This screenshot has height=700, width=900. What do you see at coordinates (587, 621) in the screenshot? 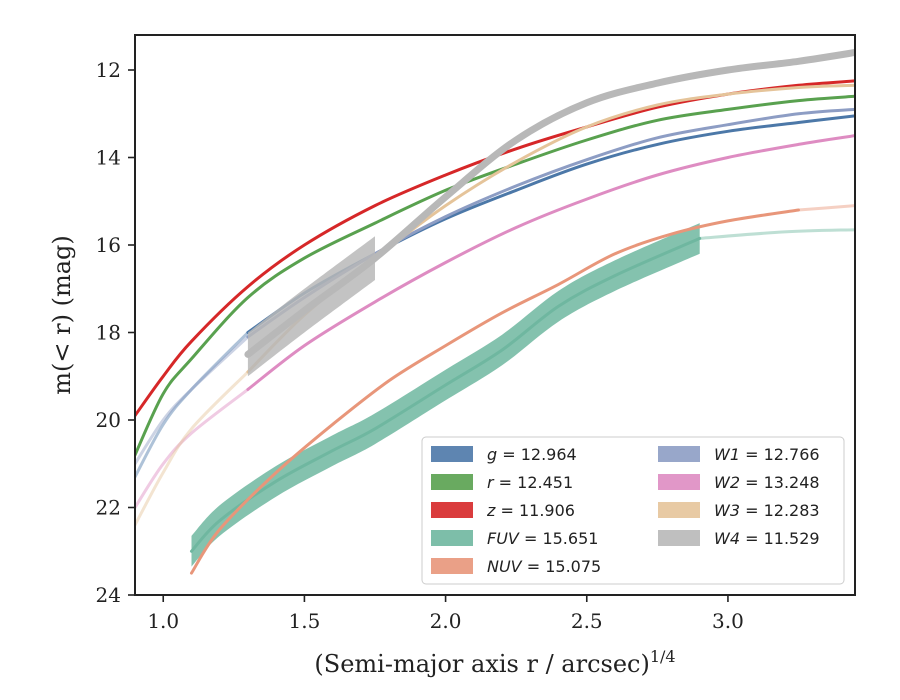
I see `x-tick-label: 2.5` at bounding box center [587, 621].